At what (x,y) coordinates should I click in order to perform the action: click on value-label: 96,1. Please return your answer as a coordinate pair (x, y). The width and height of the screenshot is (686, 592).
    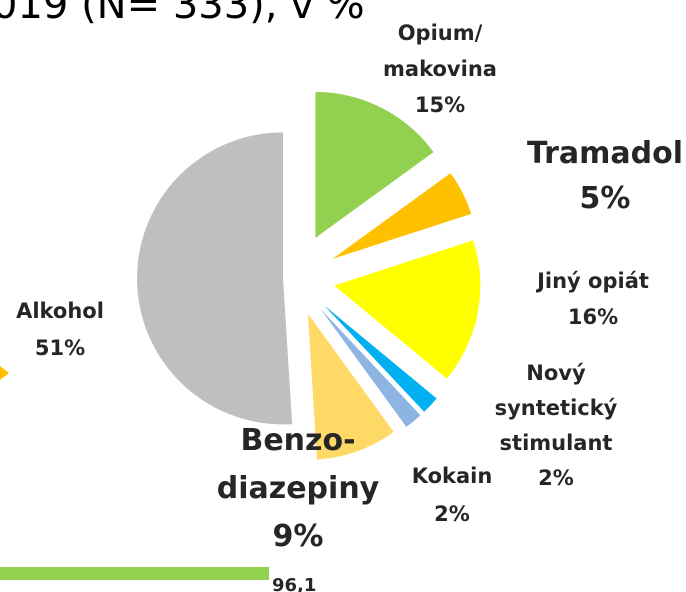
    Looking at the image, I should click on (294, 583).